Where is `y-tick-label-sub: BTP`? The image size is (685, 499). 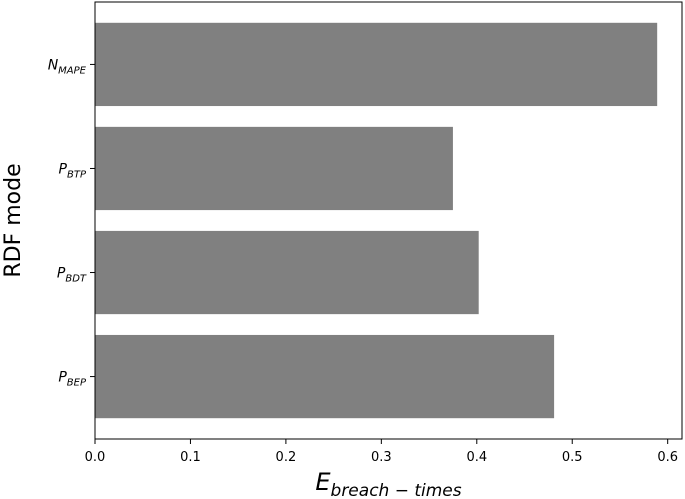
y-tick-label-sub: BTP is located at coordinates (77, 174).